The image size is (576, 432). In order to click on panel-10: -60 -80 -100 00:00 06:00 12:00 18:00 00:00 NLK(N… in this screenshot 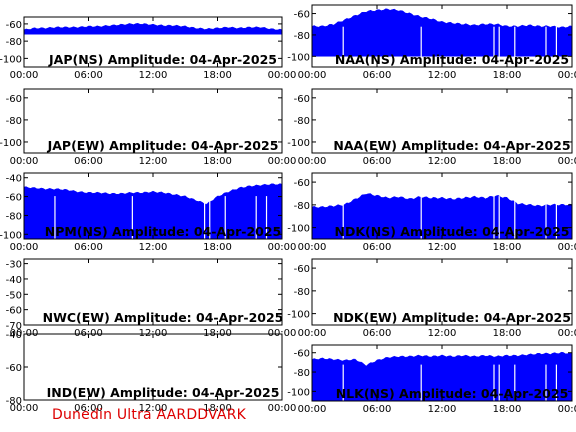, I will do `click(431, 379)`.